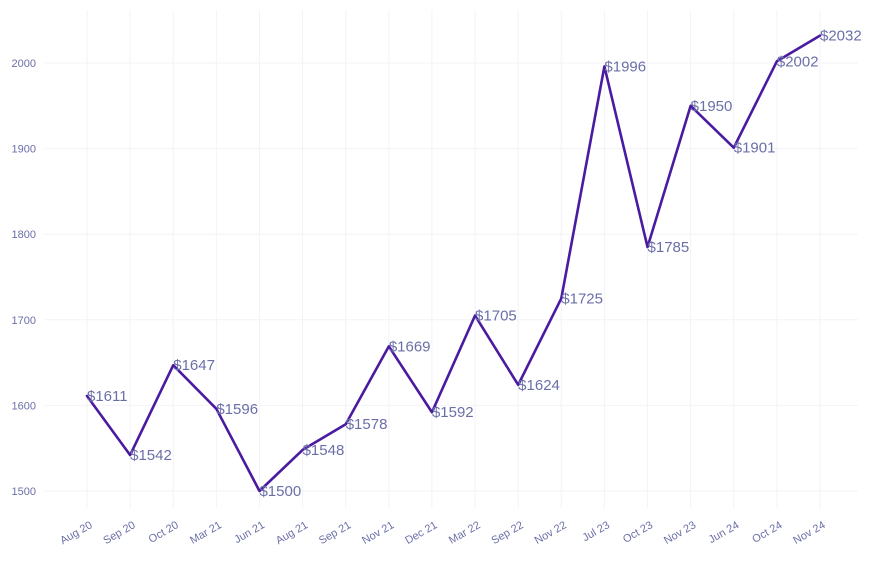  What do you see at coordinates (755, 148) in the screenshot?
I see `data-label: $1901` at bounding box center [755, 148].